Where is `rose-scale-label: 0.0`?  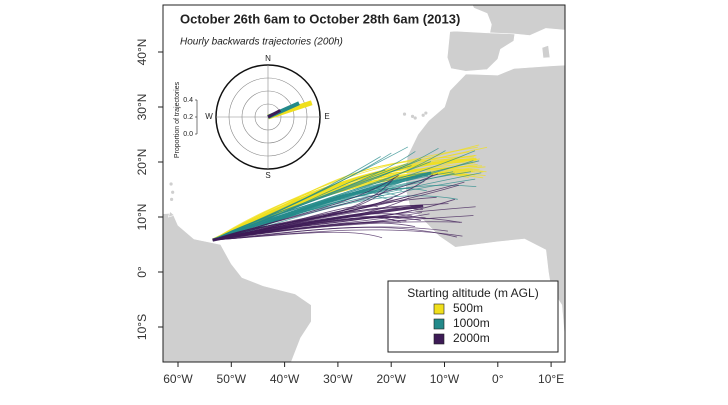
rose-scale-label: 0.0 is located at coordinates (188, 134).